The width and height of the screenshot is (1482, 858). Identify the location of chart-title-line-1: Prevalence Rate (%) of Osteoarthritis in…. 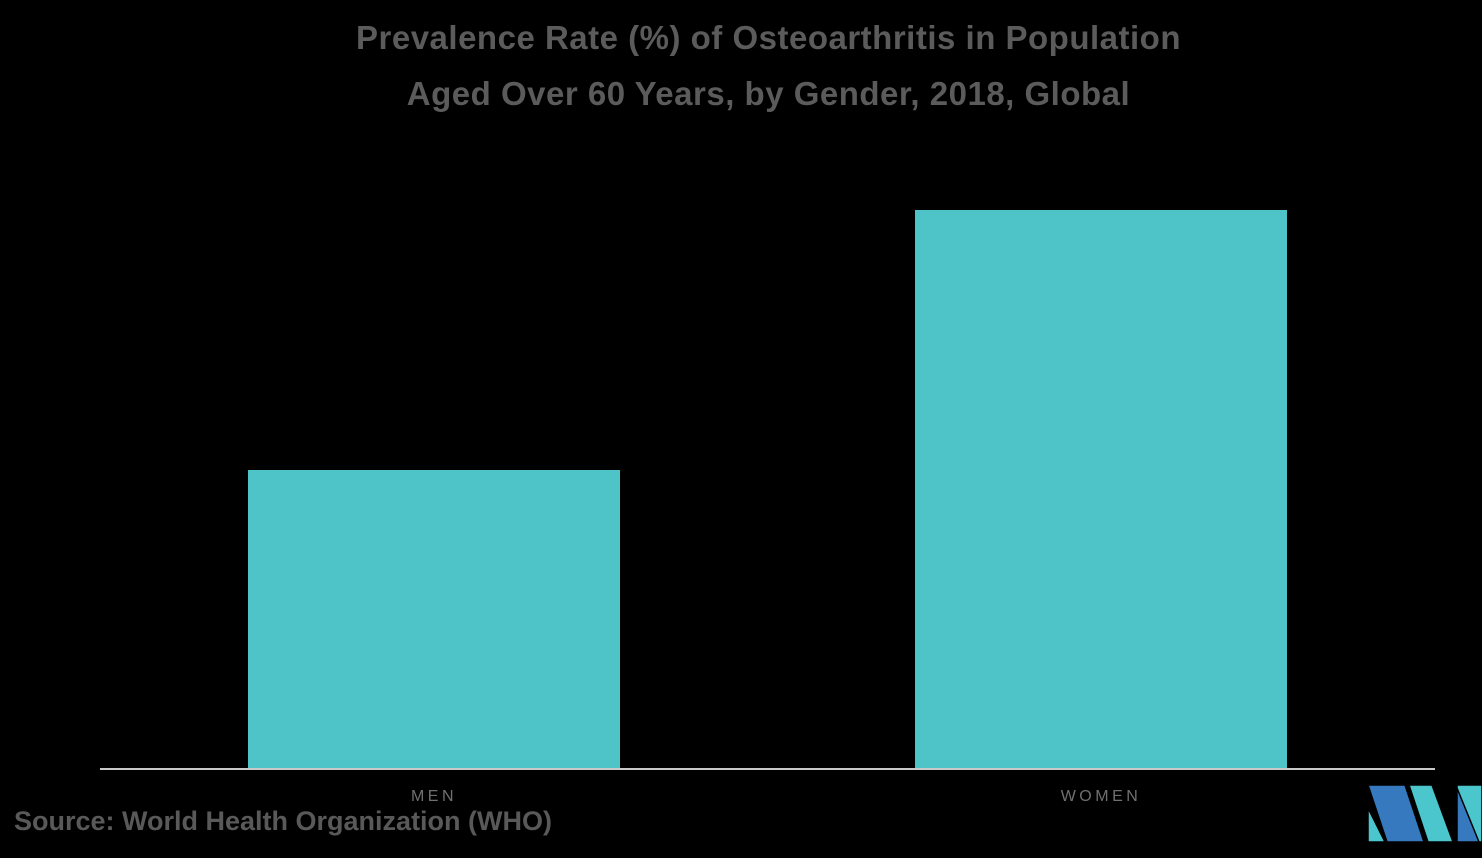
(768, 37).